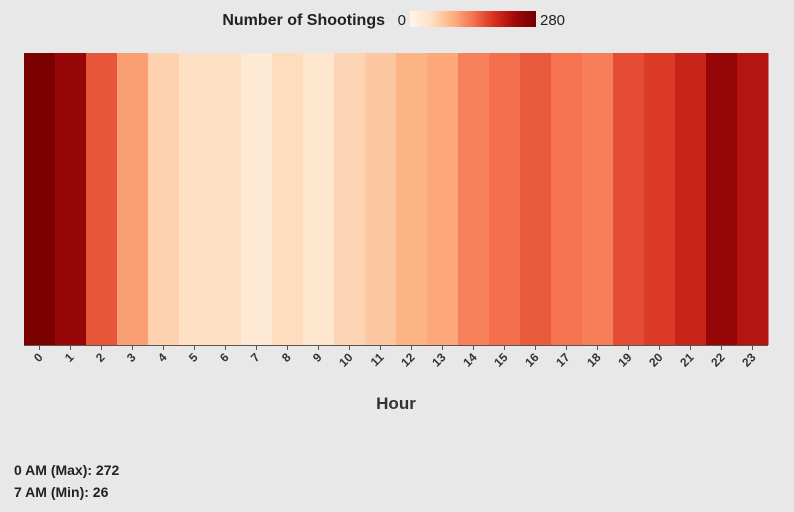  What do you see at coordinates (408, 360) in the screenshot?
I see `x-tick-label: 12` at bounding box center [408, 360].